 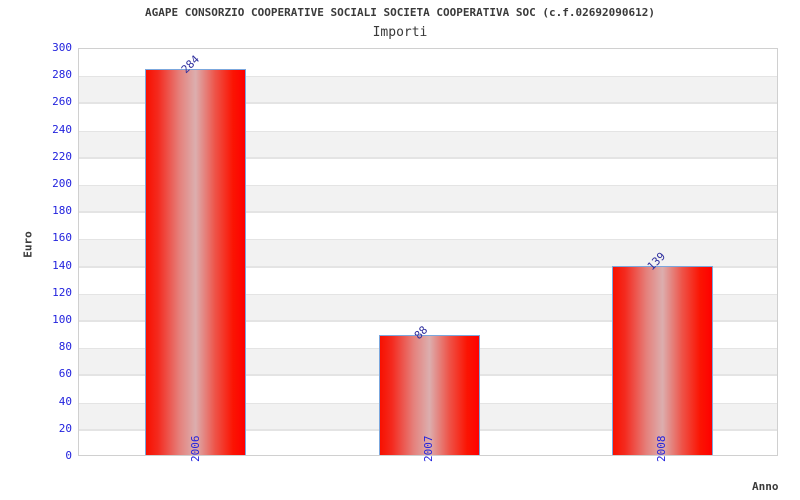 I want to click on y-axis-tick-label: 0, so click(x=68, y=455).